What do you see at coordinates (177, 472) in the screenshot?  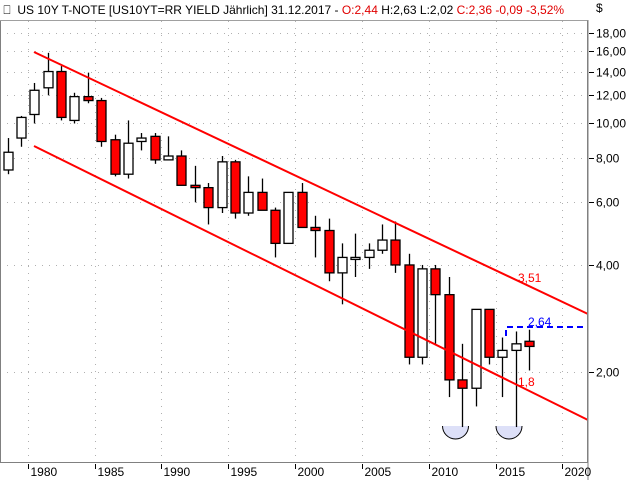 I see `x-tick-label: 1990` at bounding box center [177, 472].